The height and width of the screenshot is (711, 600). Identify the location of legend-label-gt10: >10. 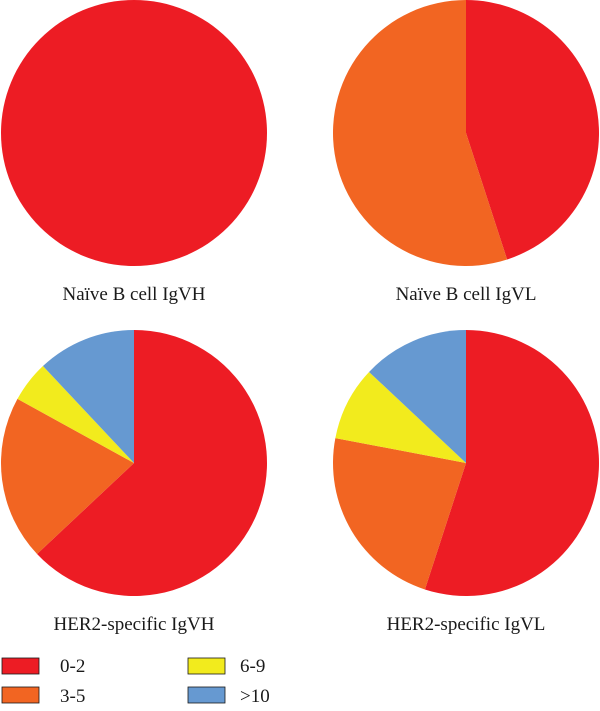
(255, 696).